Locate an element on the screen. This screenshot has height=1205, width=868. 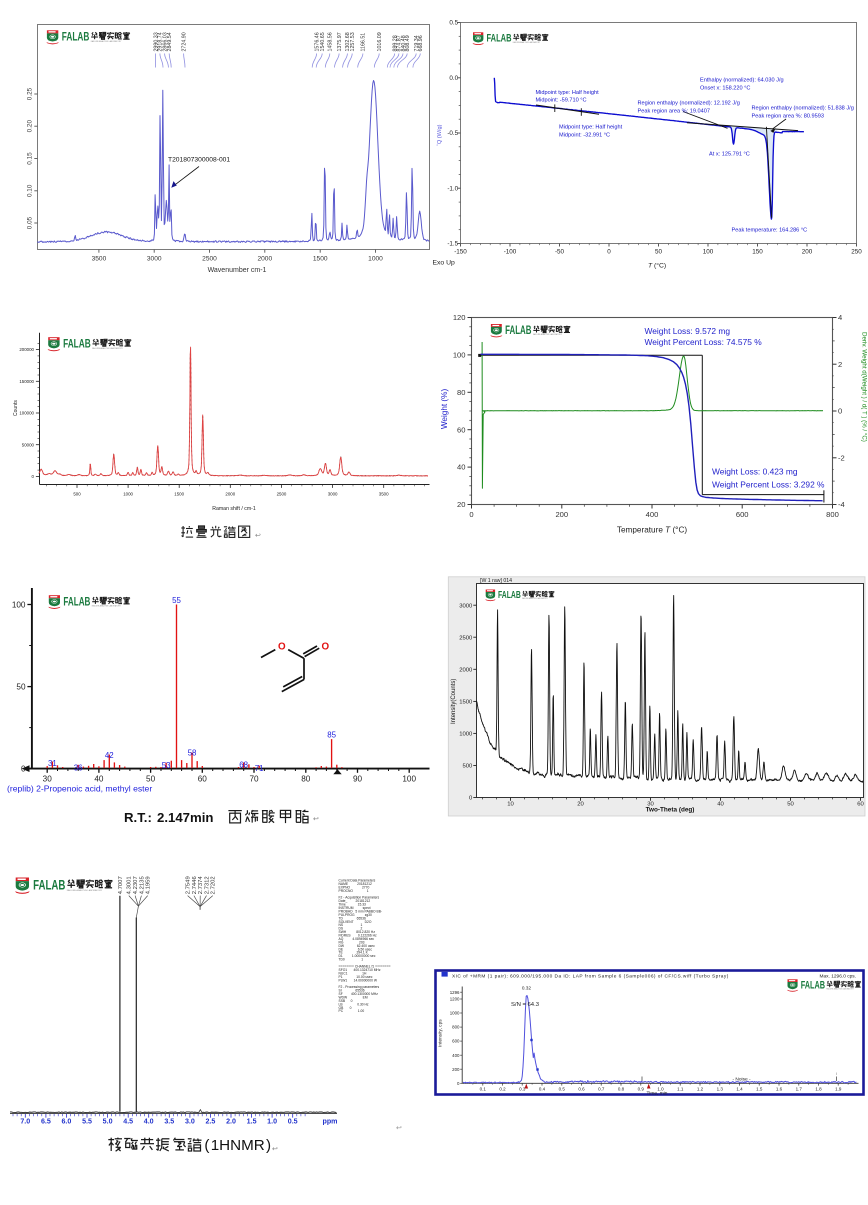
svg-text: 1.9 is located at coordinates (838, 1088).